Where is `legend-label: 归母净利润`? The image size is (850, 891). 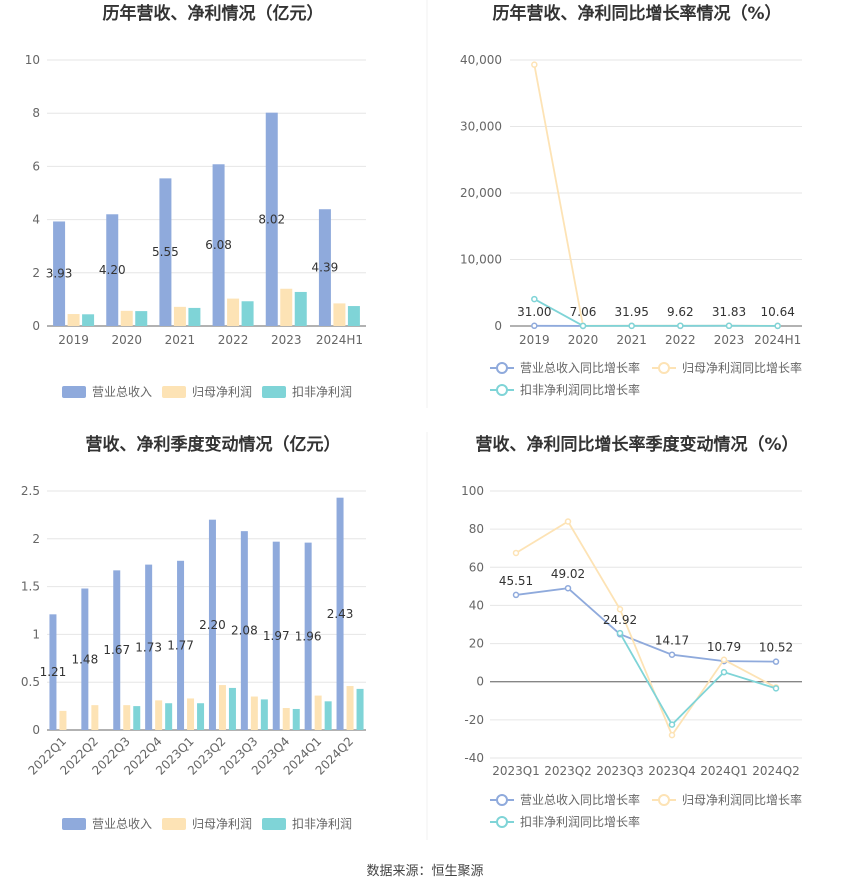
legend-label: 归母净利润 is located at coordinates (222, 824).